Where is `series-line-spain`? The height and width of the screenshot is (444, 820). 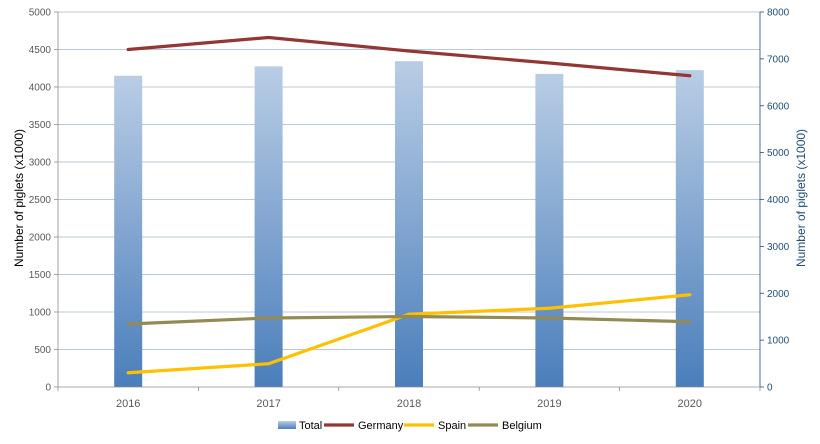 series-line-spain is located at coordinates (409, 334).